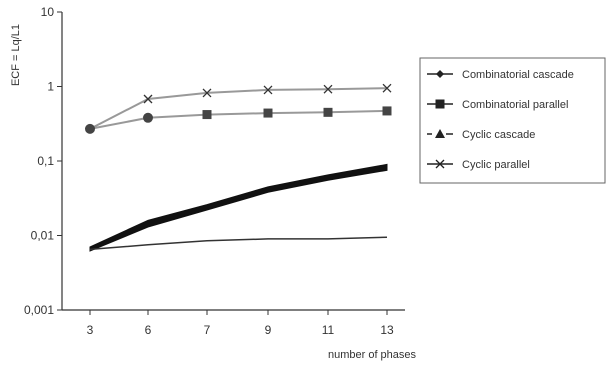 The image size is (611, 368). I want to click on y-tick-label: 0,001, so click(39, 310).